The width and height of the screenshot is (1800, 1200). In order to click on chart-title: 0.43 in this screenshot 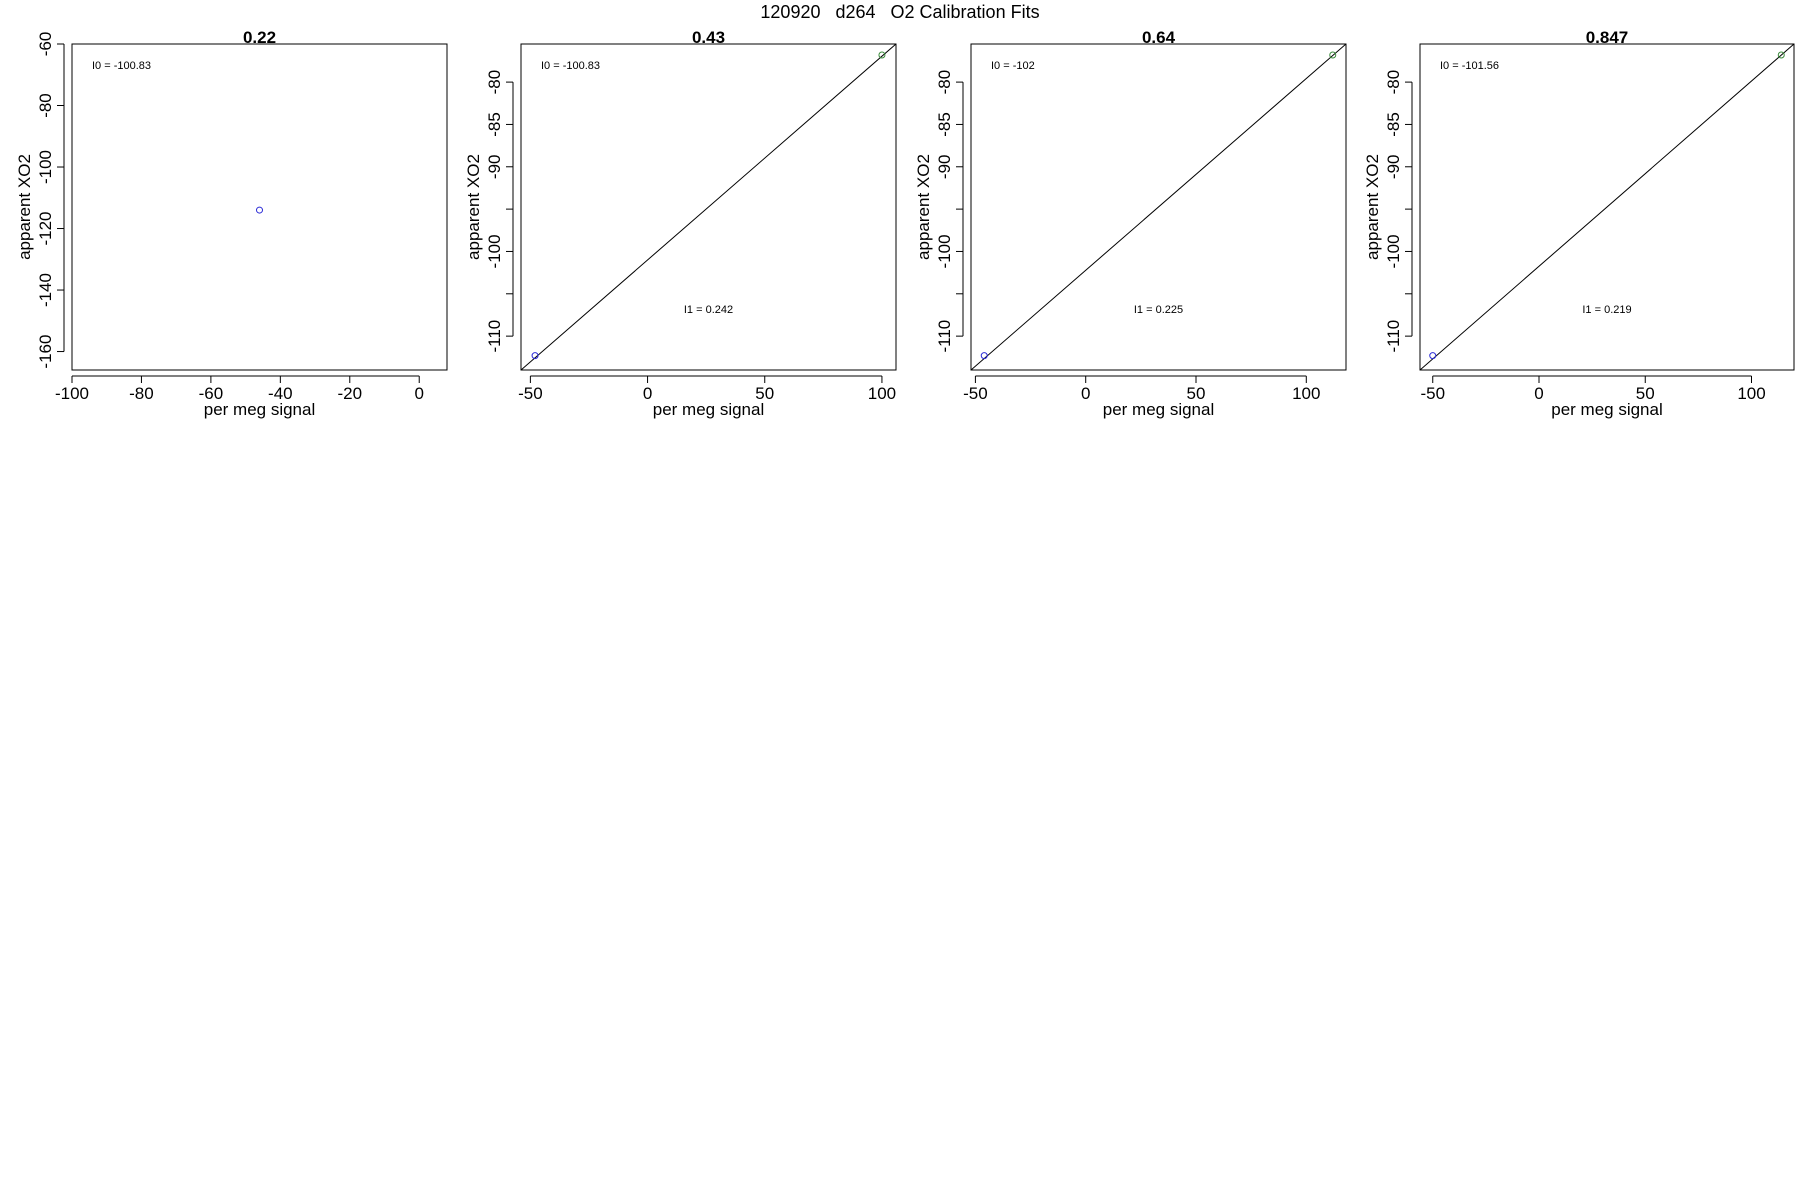, I will do `click(708, 37)`.